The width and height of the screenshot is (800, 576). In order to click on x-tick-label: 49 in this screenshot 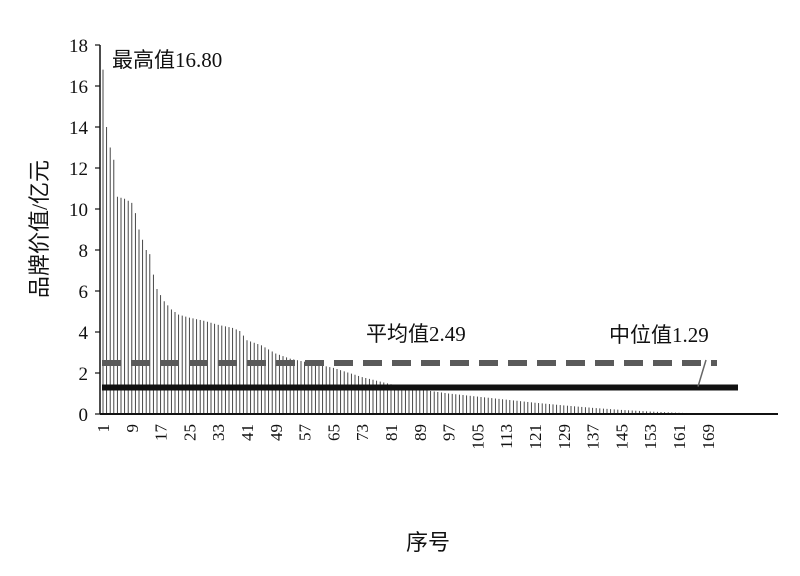, I will do `click(276, 432)`.